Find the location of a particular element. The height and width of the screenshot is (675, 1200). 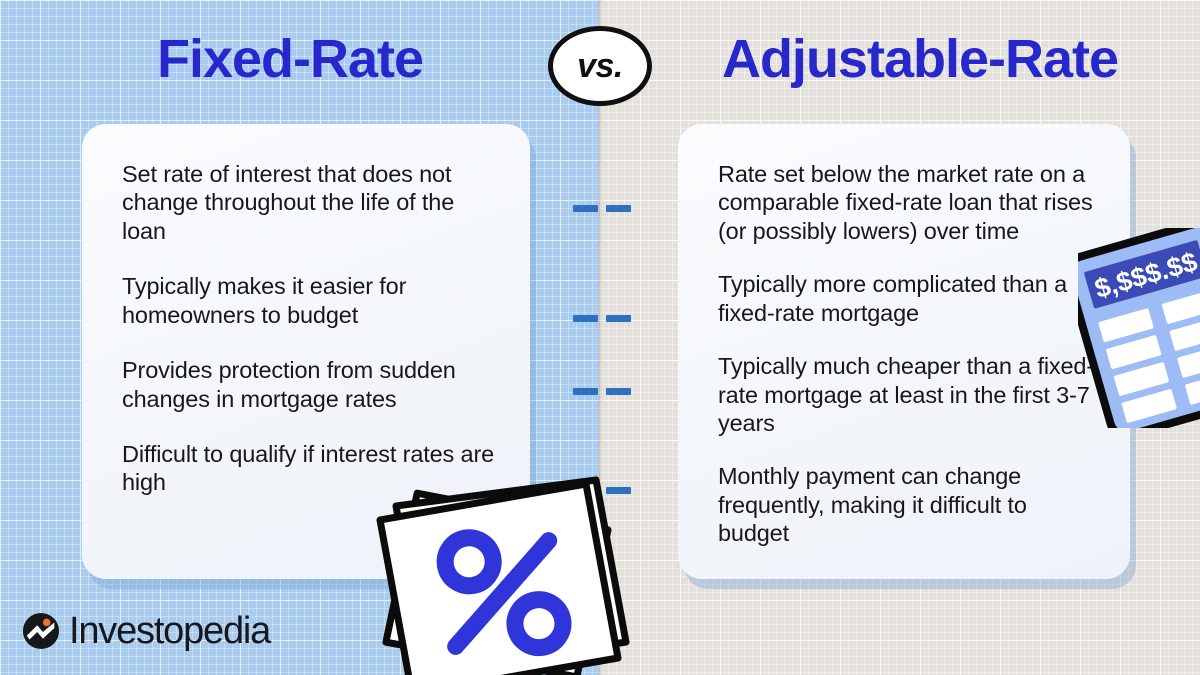

versus-label: vs. is located at coordinates (600, 65).